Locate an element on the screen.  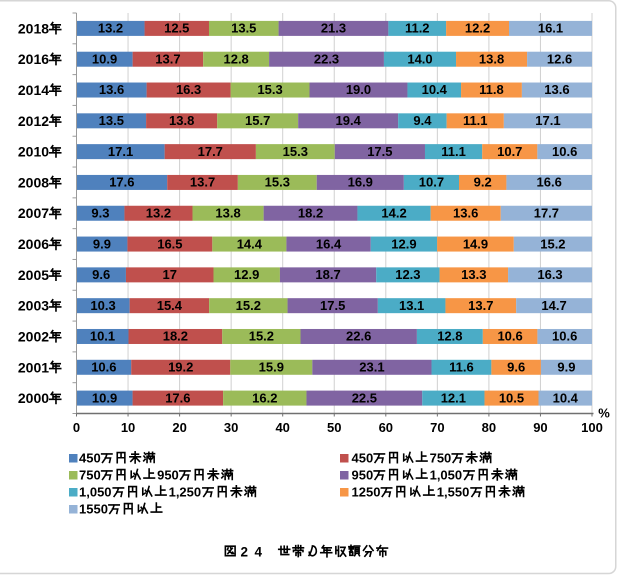
svg-text: 10.3 is located at coordinates (102, 305).